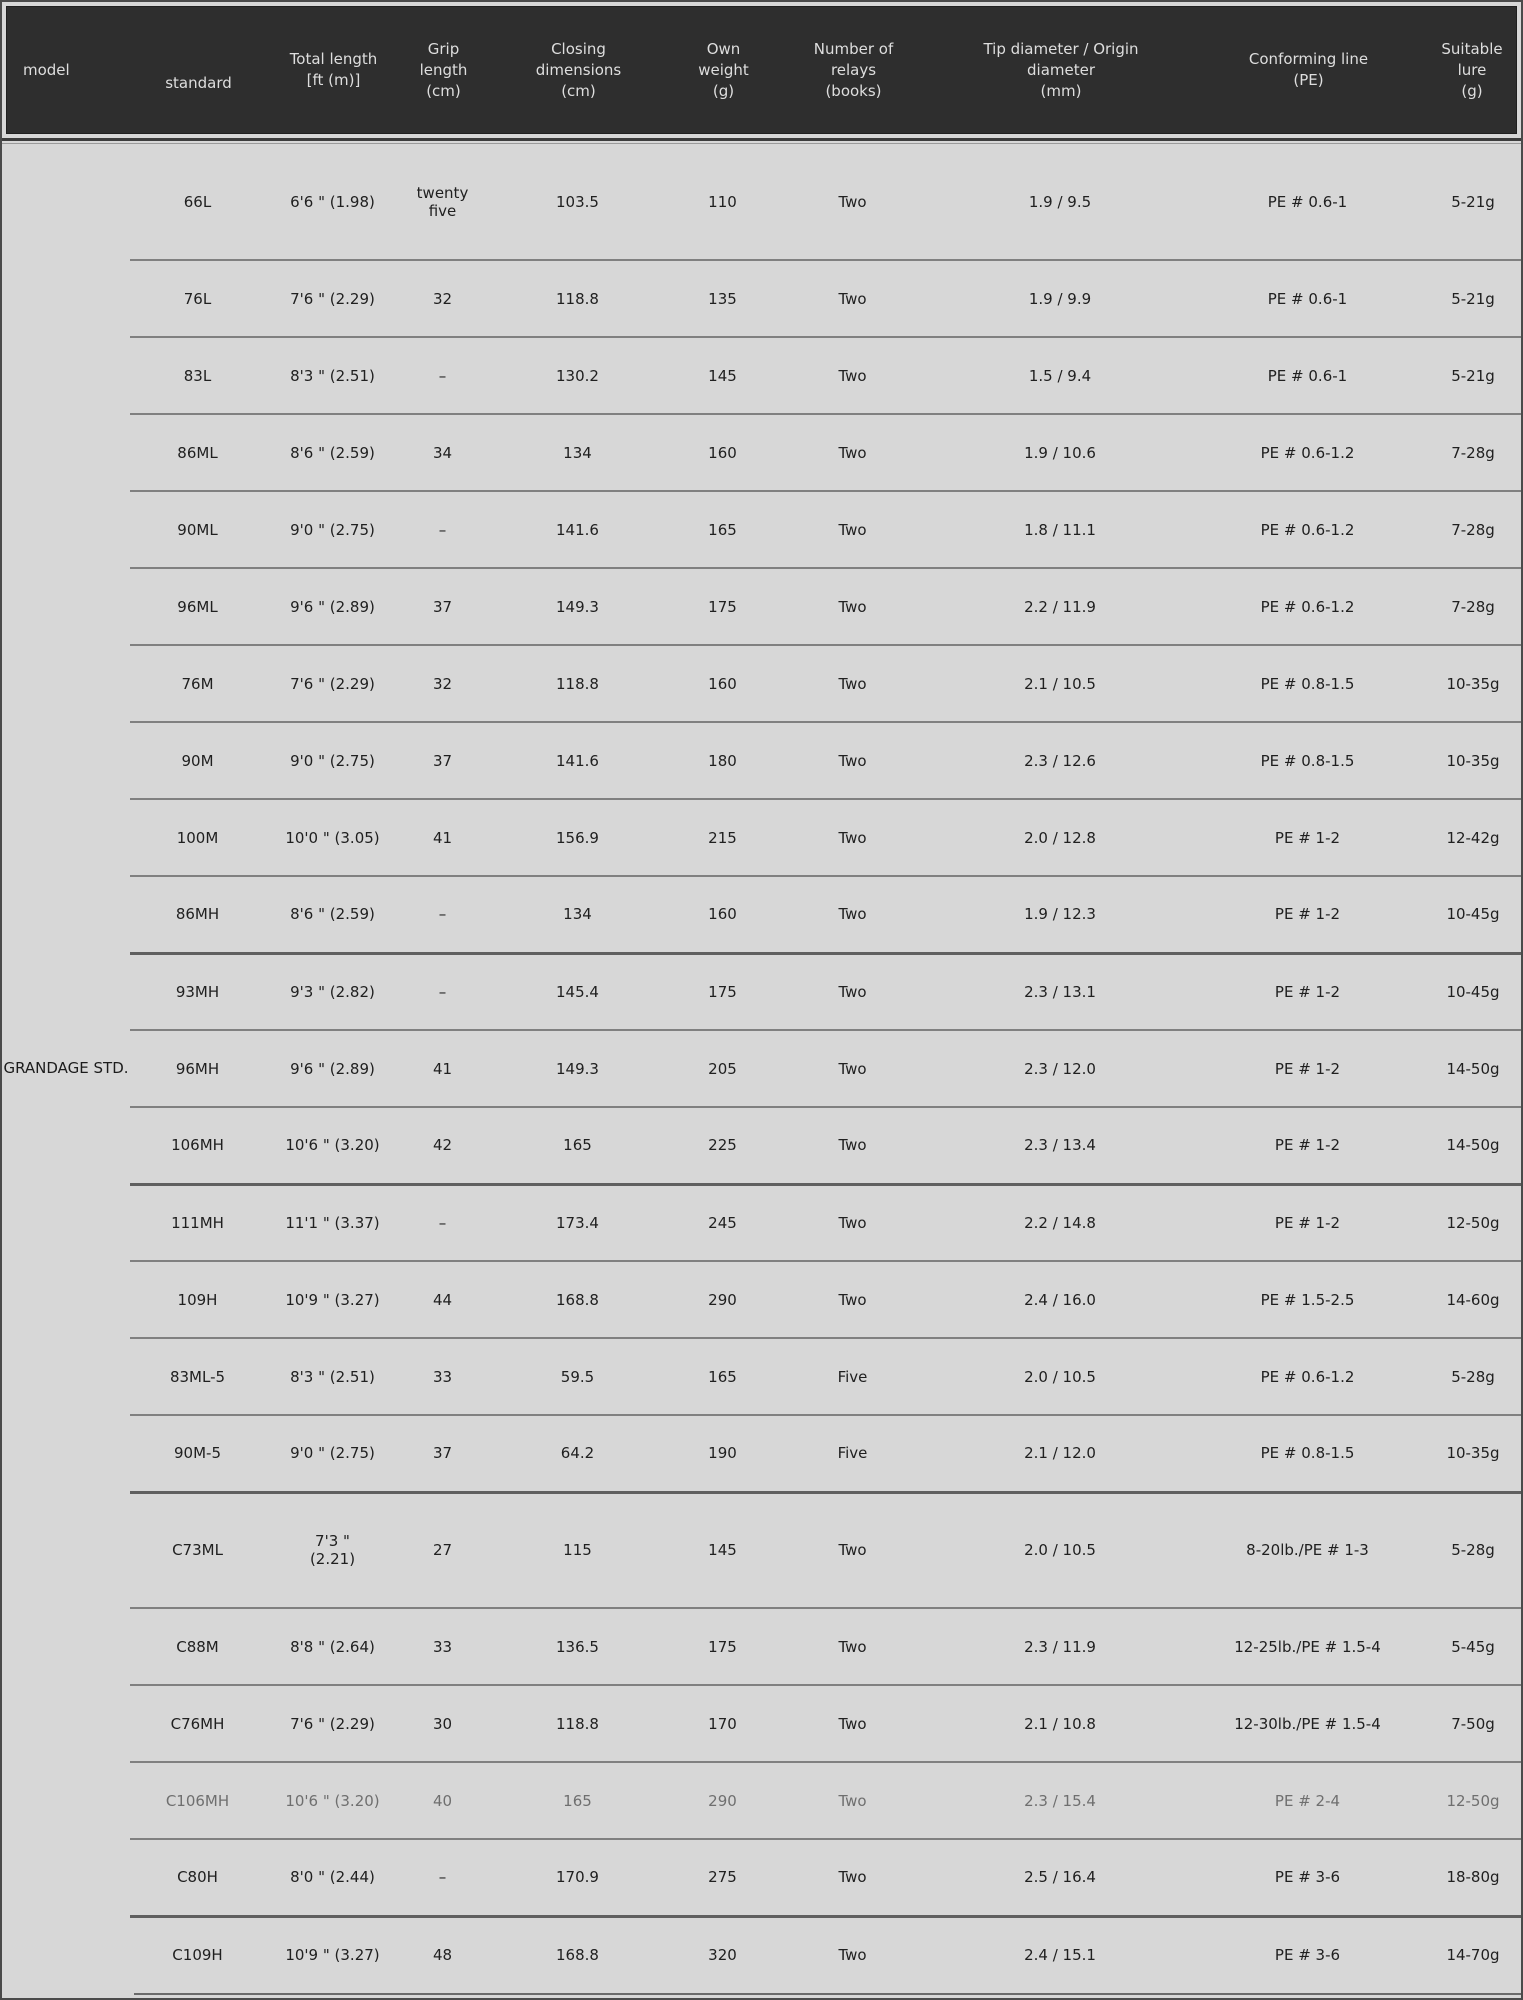  Describe the element at coordinates (442, 1646) in the screenshot. I see `cell-grip-length: 33` at that location.